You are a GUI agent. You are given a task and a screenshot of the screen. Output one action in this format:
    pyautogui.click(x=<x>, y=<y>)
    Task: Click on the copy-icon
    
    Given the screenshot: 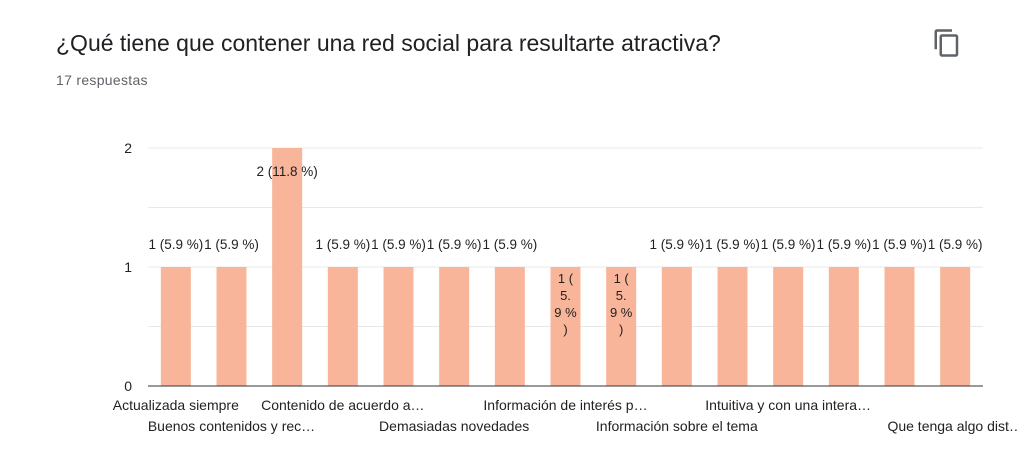 What is the action you would take?
    pyautogui.click(x=947, y=43)
    